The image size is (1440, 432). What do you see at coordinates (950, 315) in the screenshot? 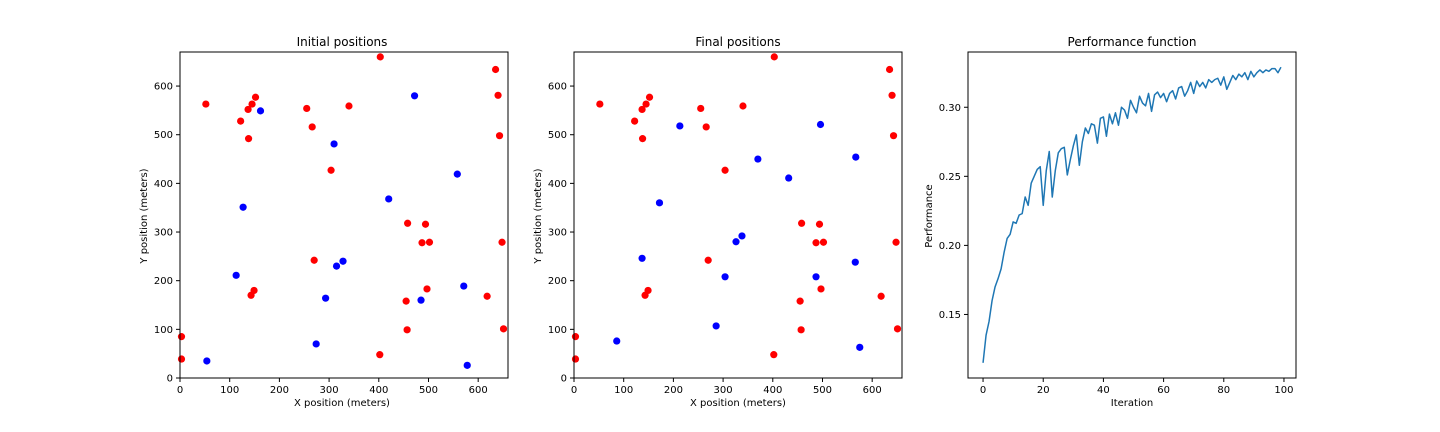
I see `y-tick-label: 0.15` at bounding box center [950, 315].